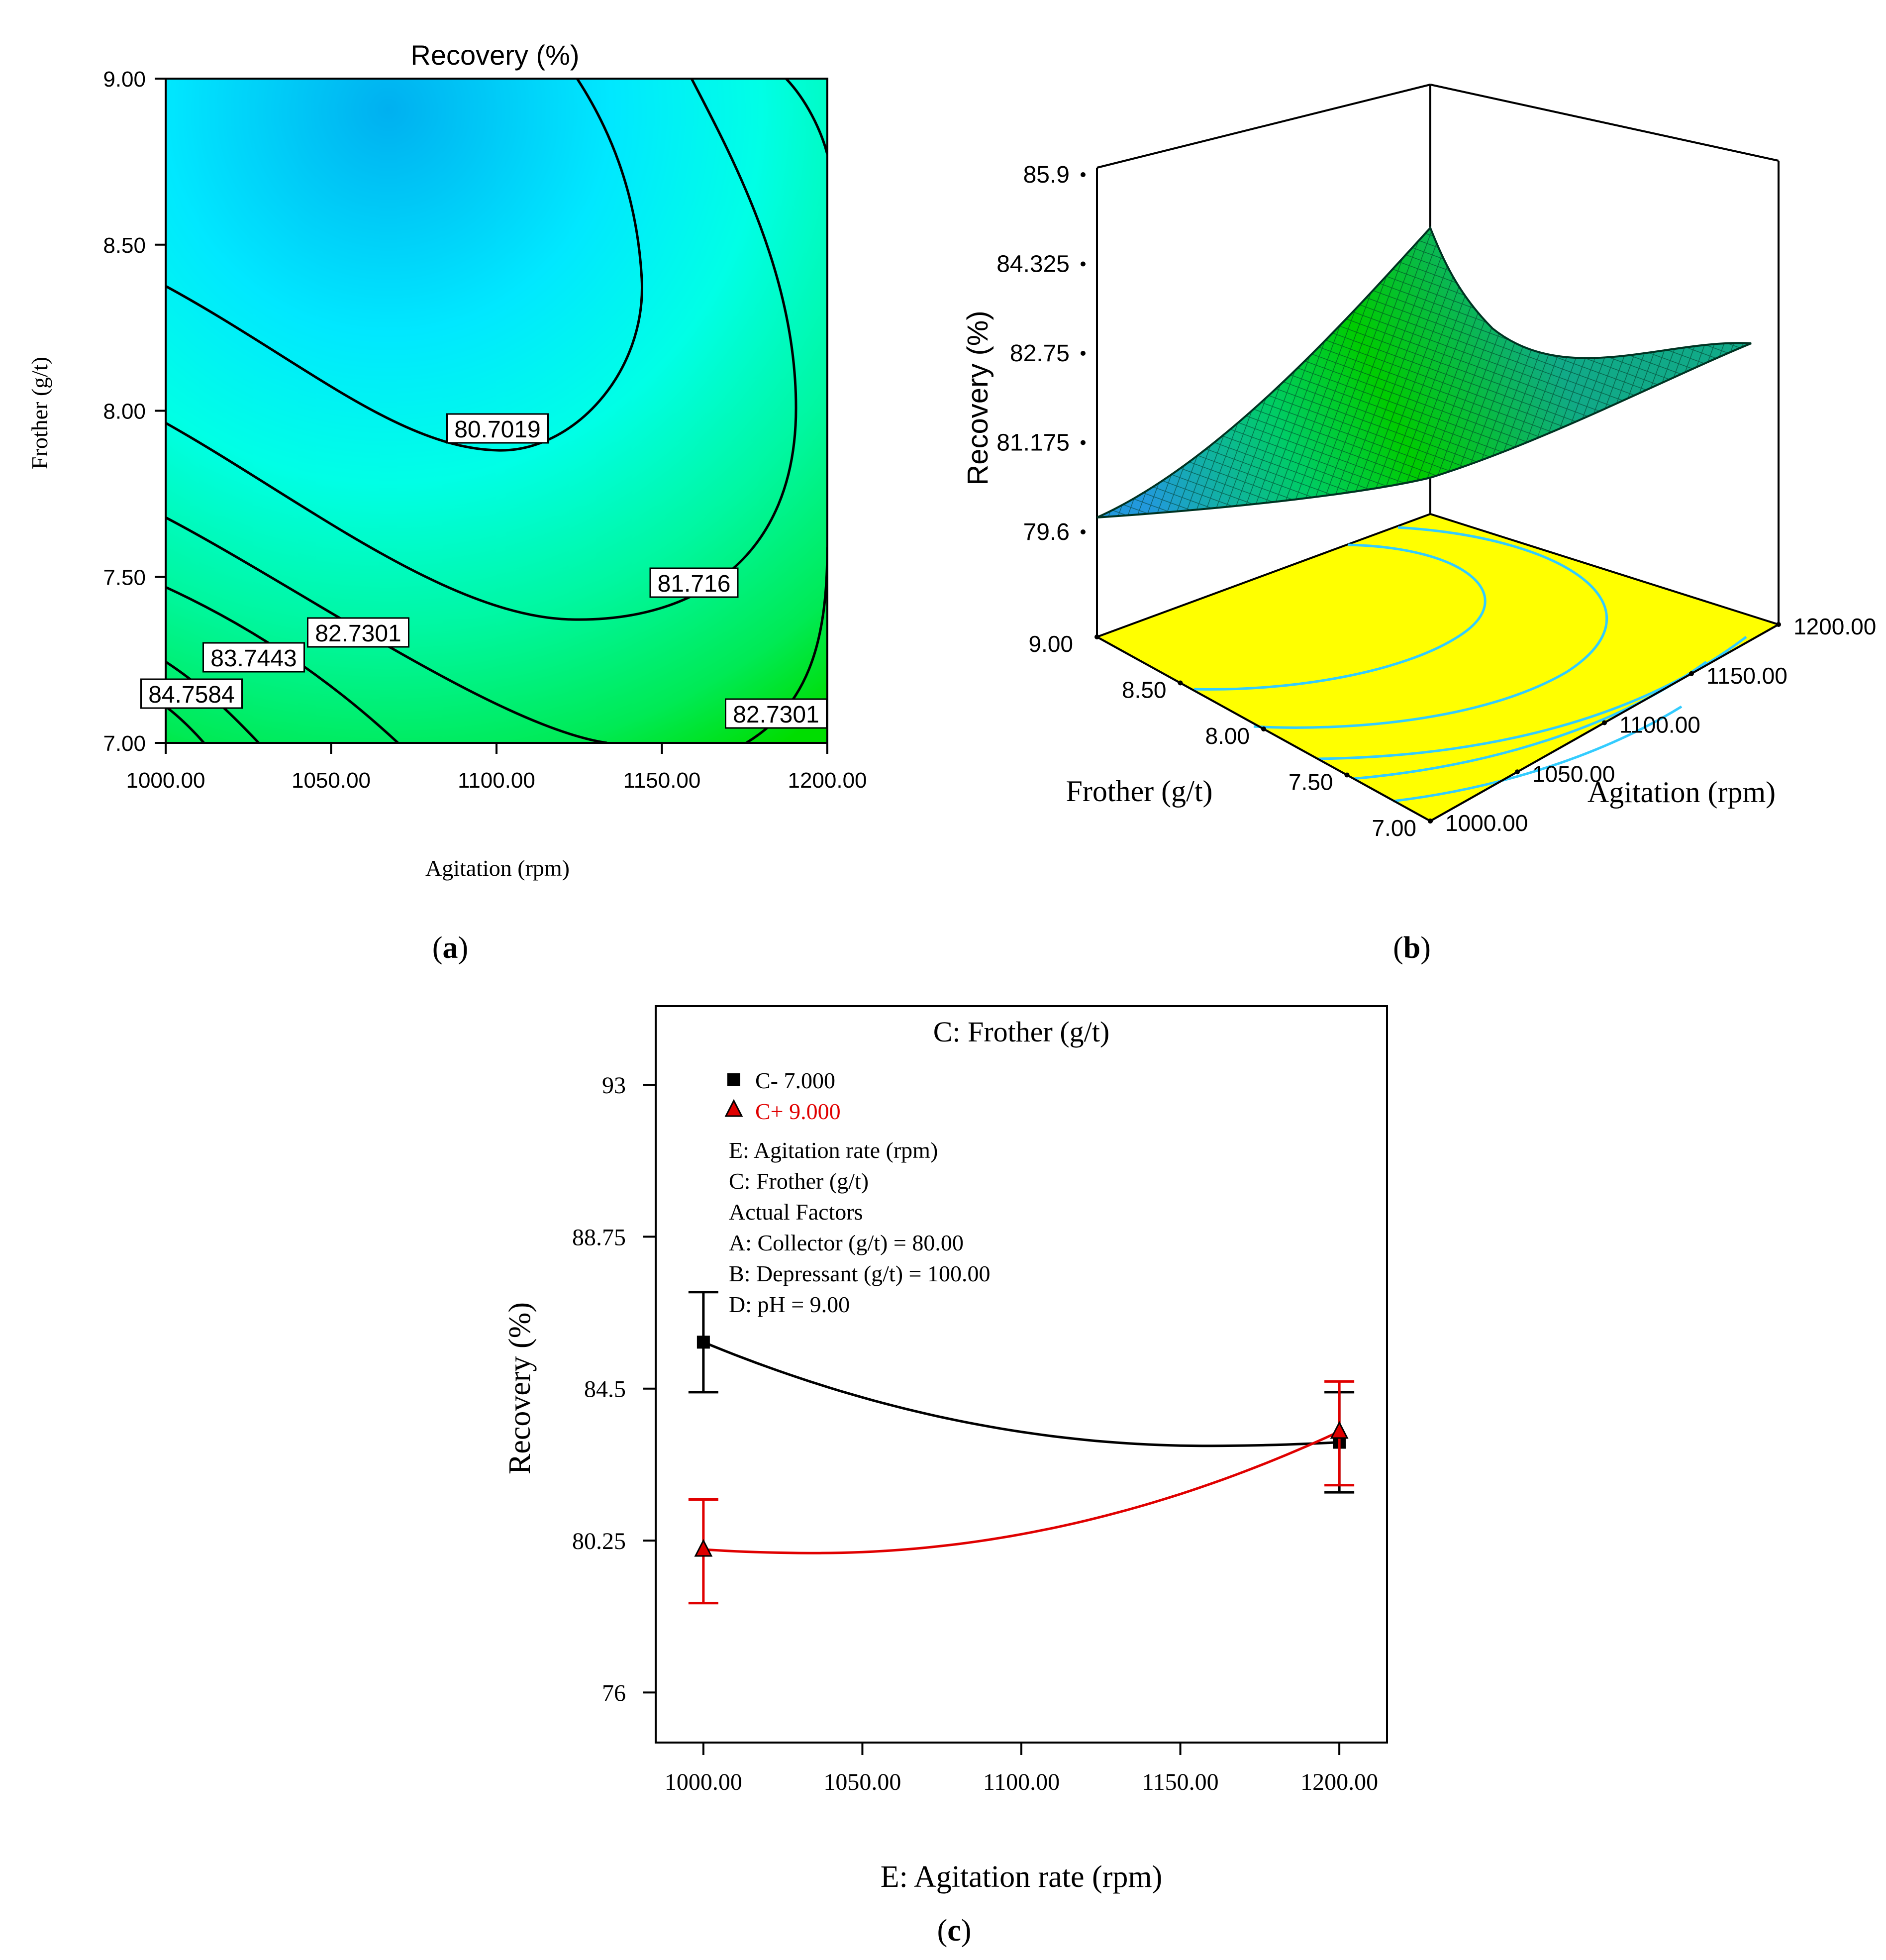  Describe the element at coordinates (1746, 676) in the screenshot. I see `surface-agitation-tick-label: 1150.00` at that location.